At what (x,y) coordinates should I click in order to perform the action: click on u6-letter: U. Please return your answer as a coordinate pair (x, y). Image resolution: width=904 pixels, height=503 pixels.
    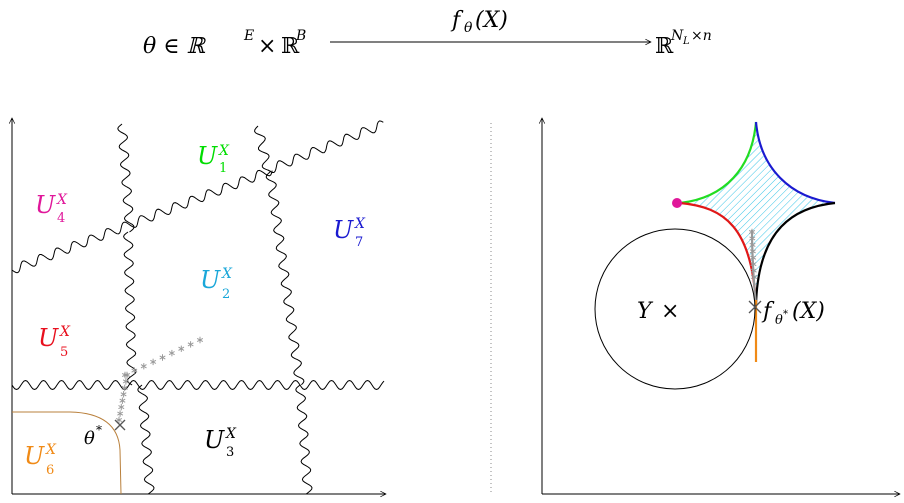
    Looking at the image, I should click on (34, 456).